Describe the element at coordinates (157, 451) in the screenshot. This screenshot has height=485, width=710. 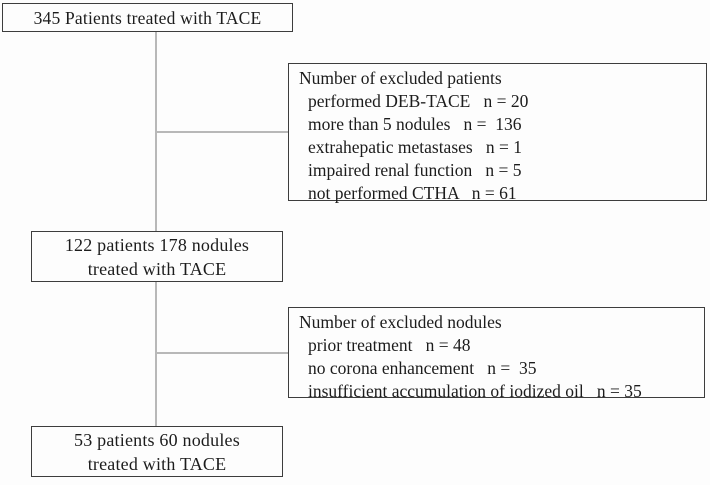
I see `box-final-cohort: 53 patients 60 nodules treated with TACE` at that location.